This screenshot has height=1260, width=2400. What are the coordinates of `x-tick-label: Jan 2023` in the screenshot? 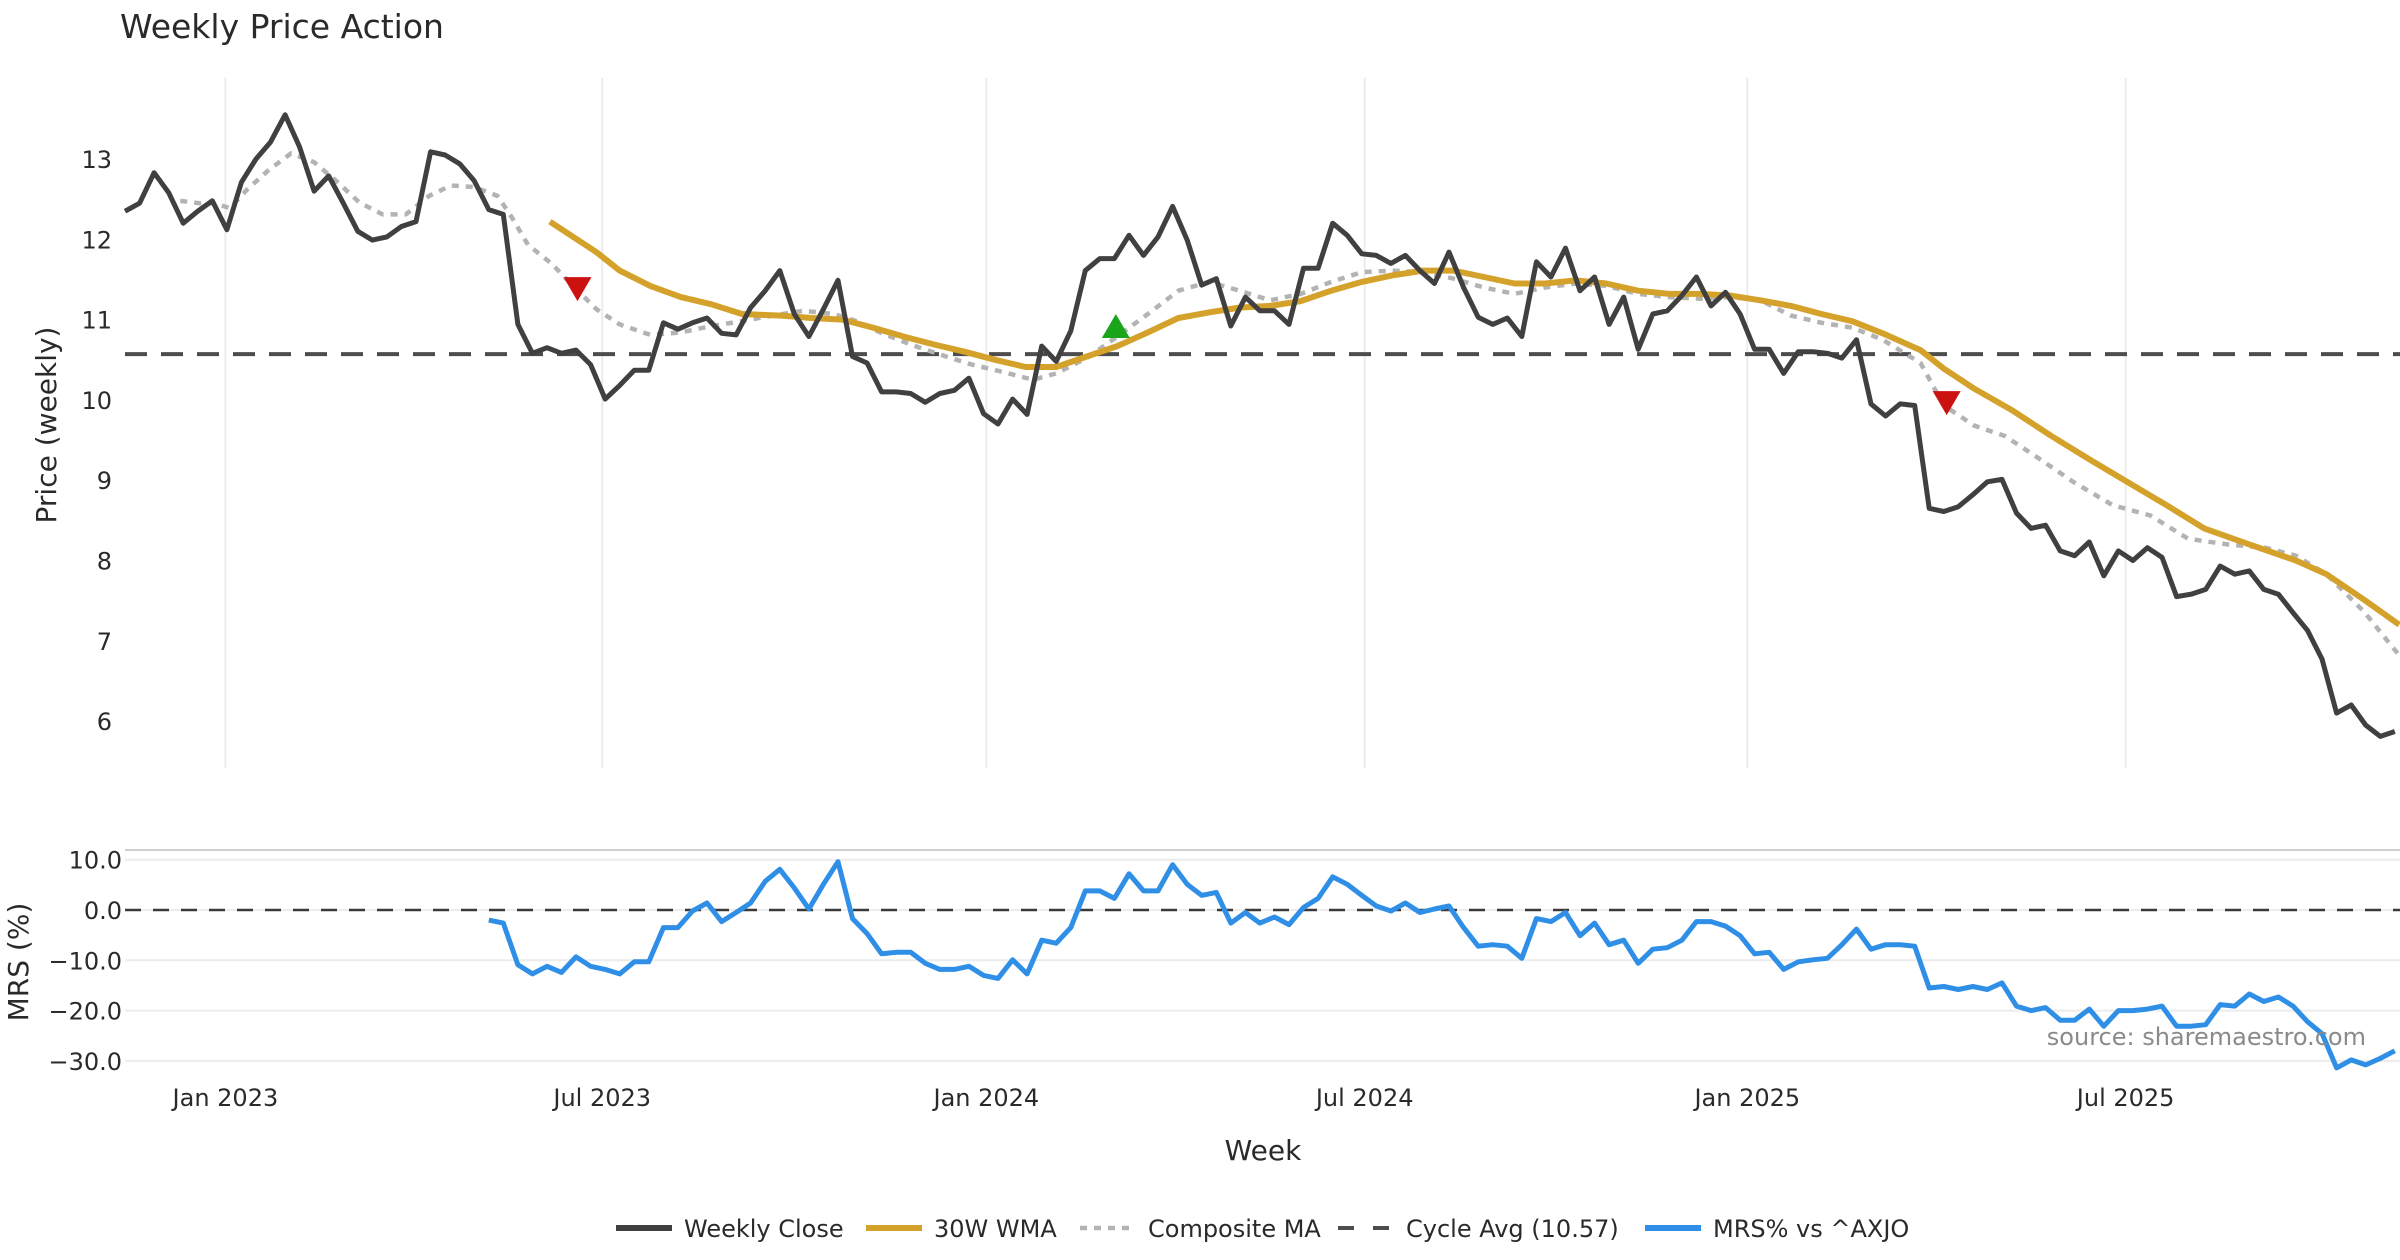 It's located at (225, 1098).